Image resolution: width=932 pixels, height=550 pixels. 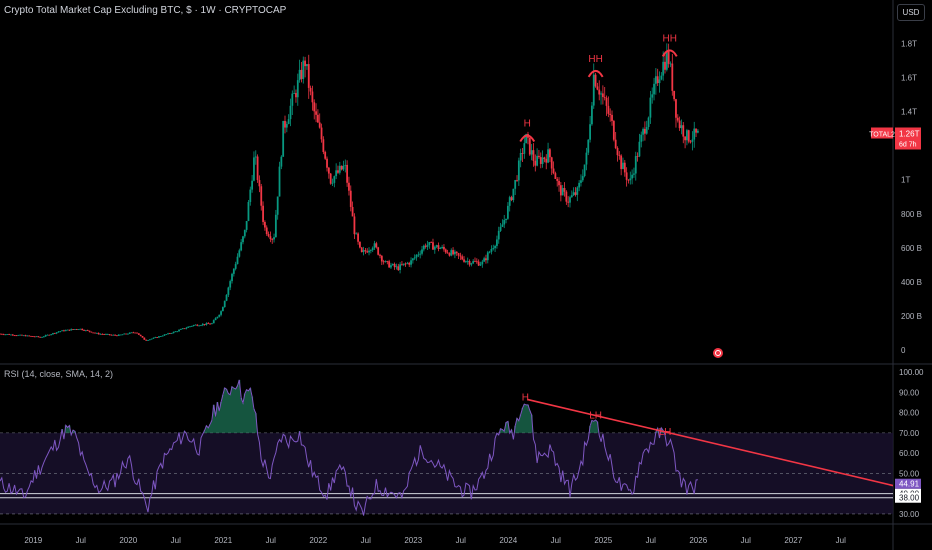 I want to click on price-tick-label: 800 B, so click(x=911, y=214).